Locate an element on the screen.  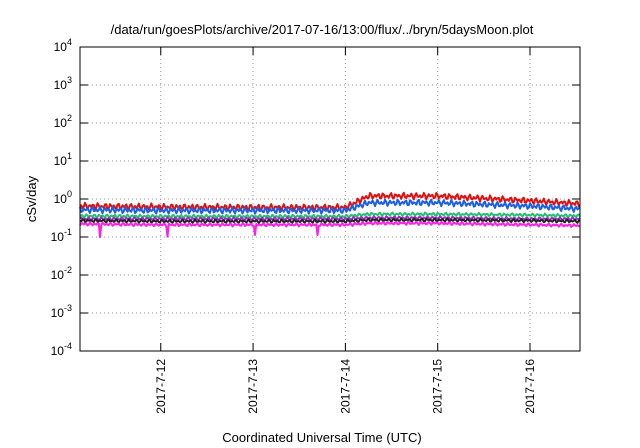
y-tick-label: 10² is located at coordinates (63, 121).